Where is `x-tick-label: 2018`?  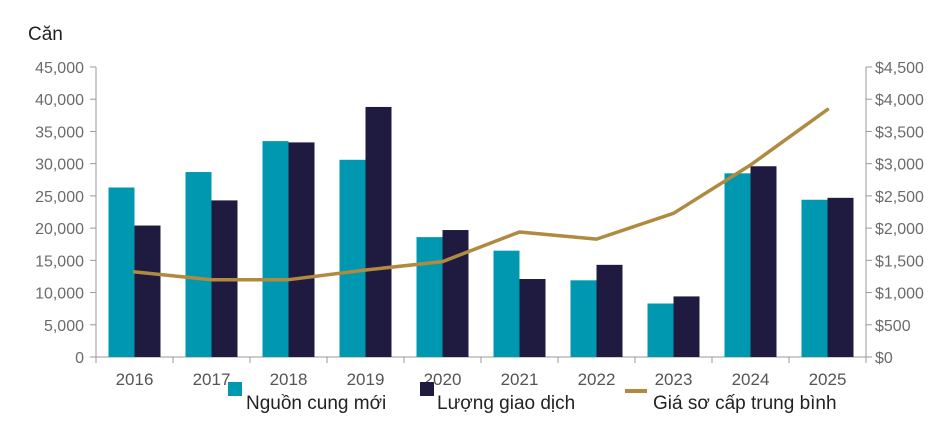
x-tick-label: 2018 is located at coordinates (289, 379).